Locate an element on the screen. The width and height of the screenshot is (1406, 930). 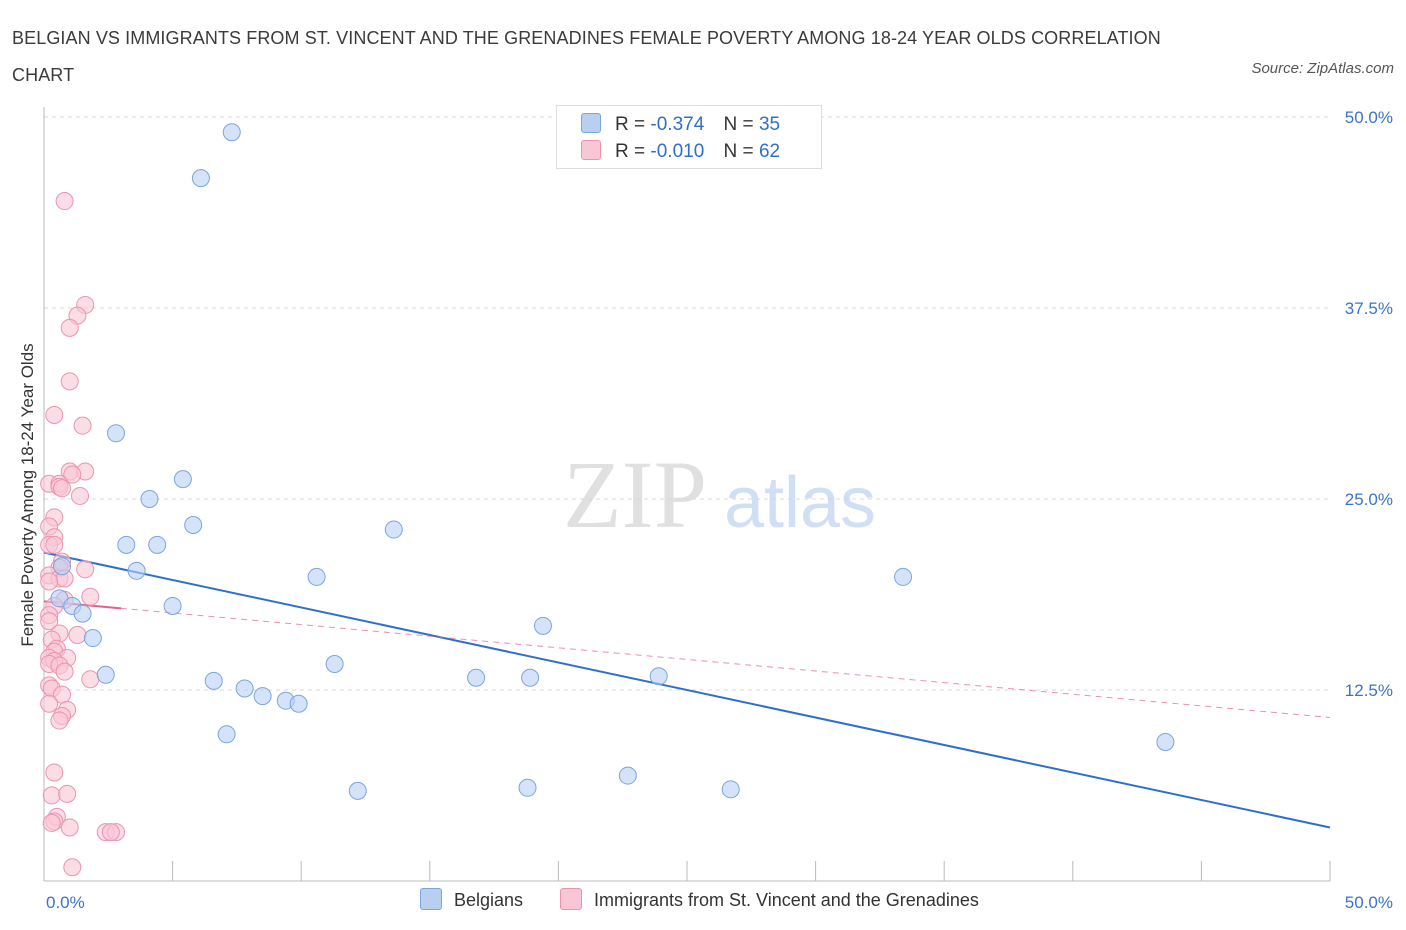
immigrants-legend-swatch is located at coordinates (571, 899).